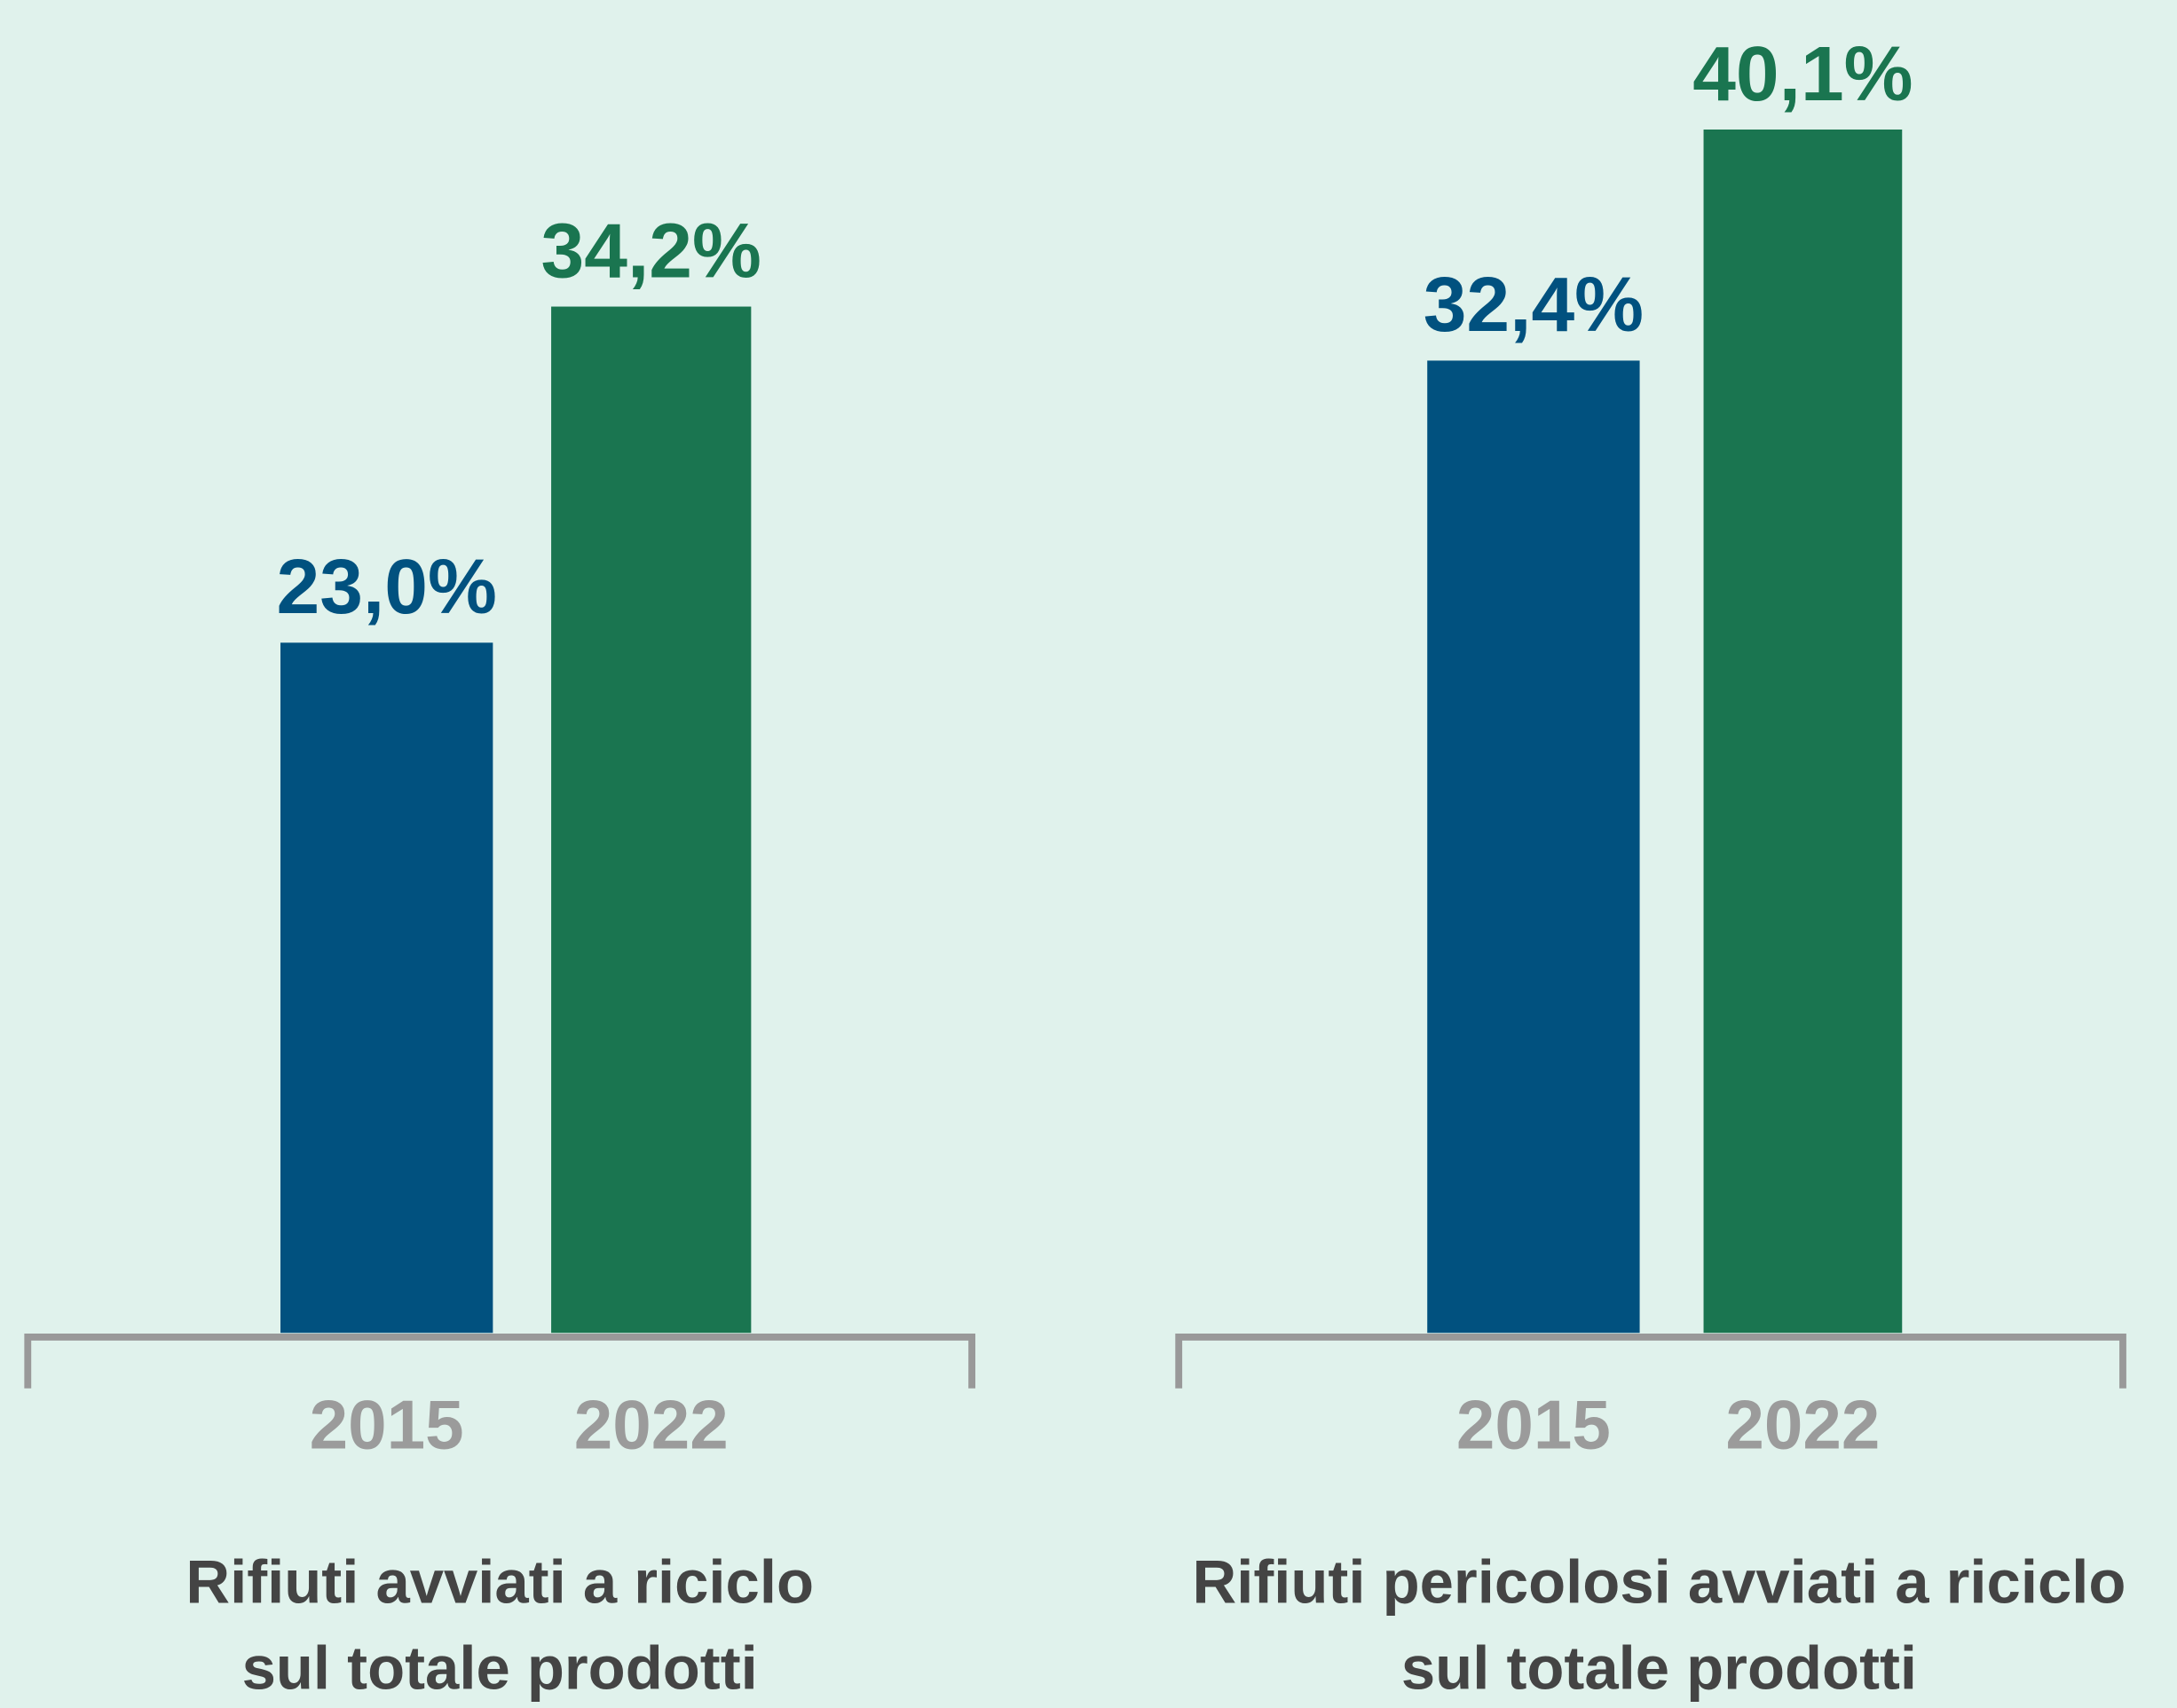 Image resolution: width=2177 pixels, height=1708 pixels. I want to click on value-label: 32,4%, so click(1534, 304).